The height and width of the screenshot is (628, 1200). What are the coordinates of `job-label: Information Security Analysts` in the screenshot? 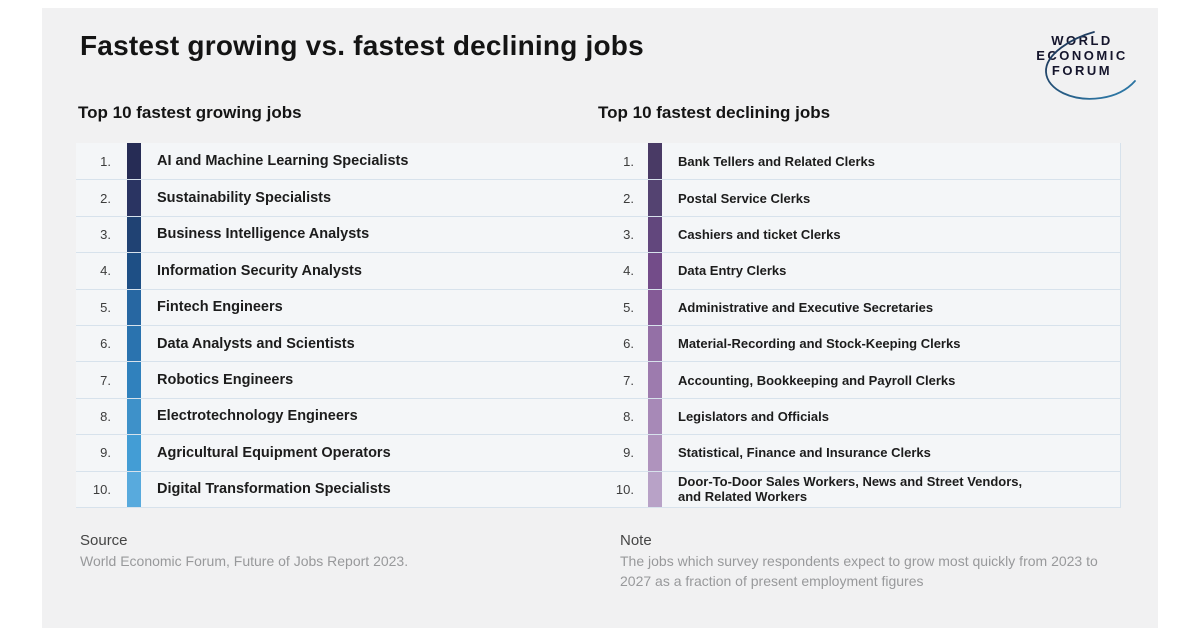 It's located at (259, 270).